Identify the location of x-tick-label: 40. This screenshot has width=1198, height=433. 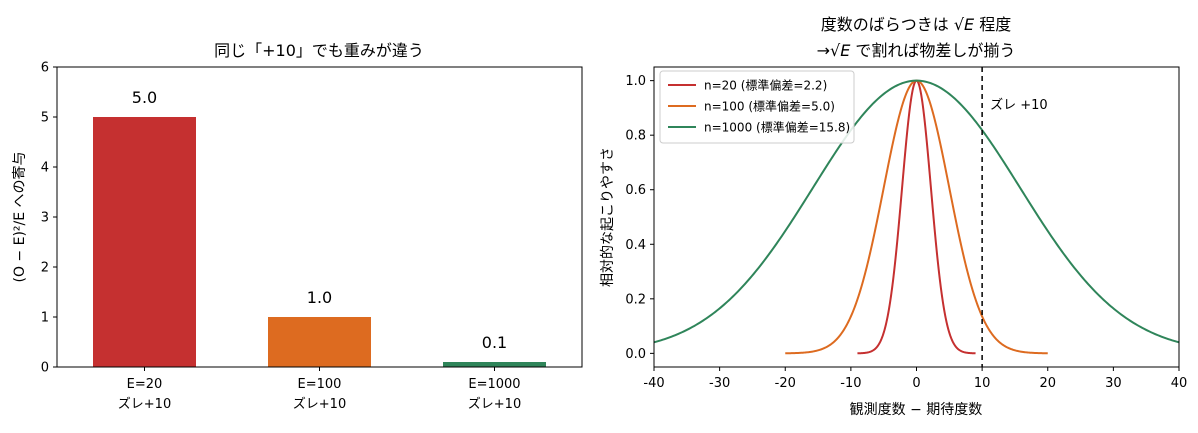
(1179, 383).